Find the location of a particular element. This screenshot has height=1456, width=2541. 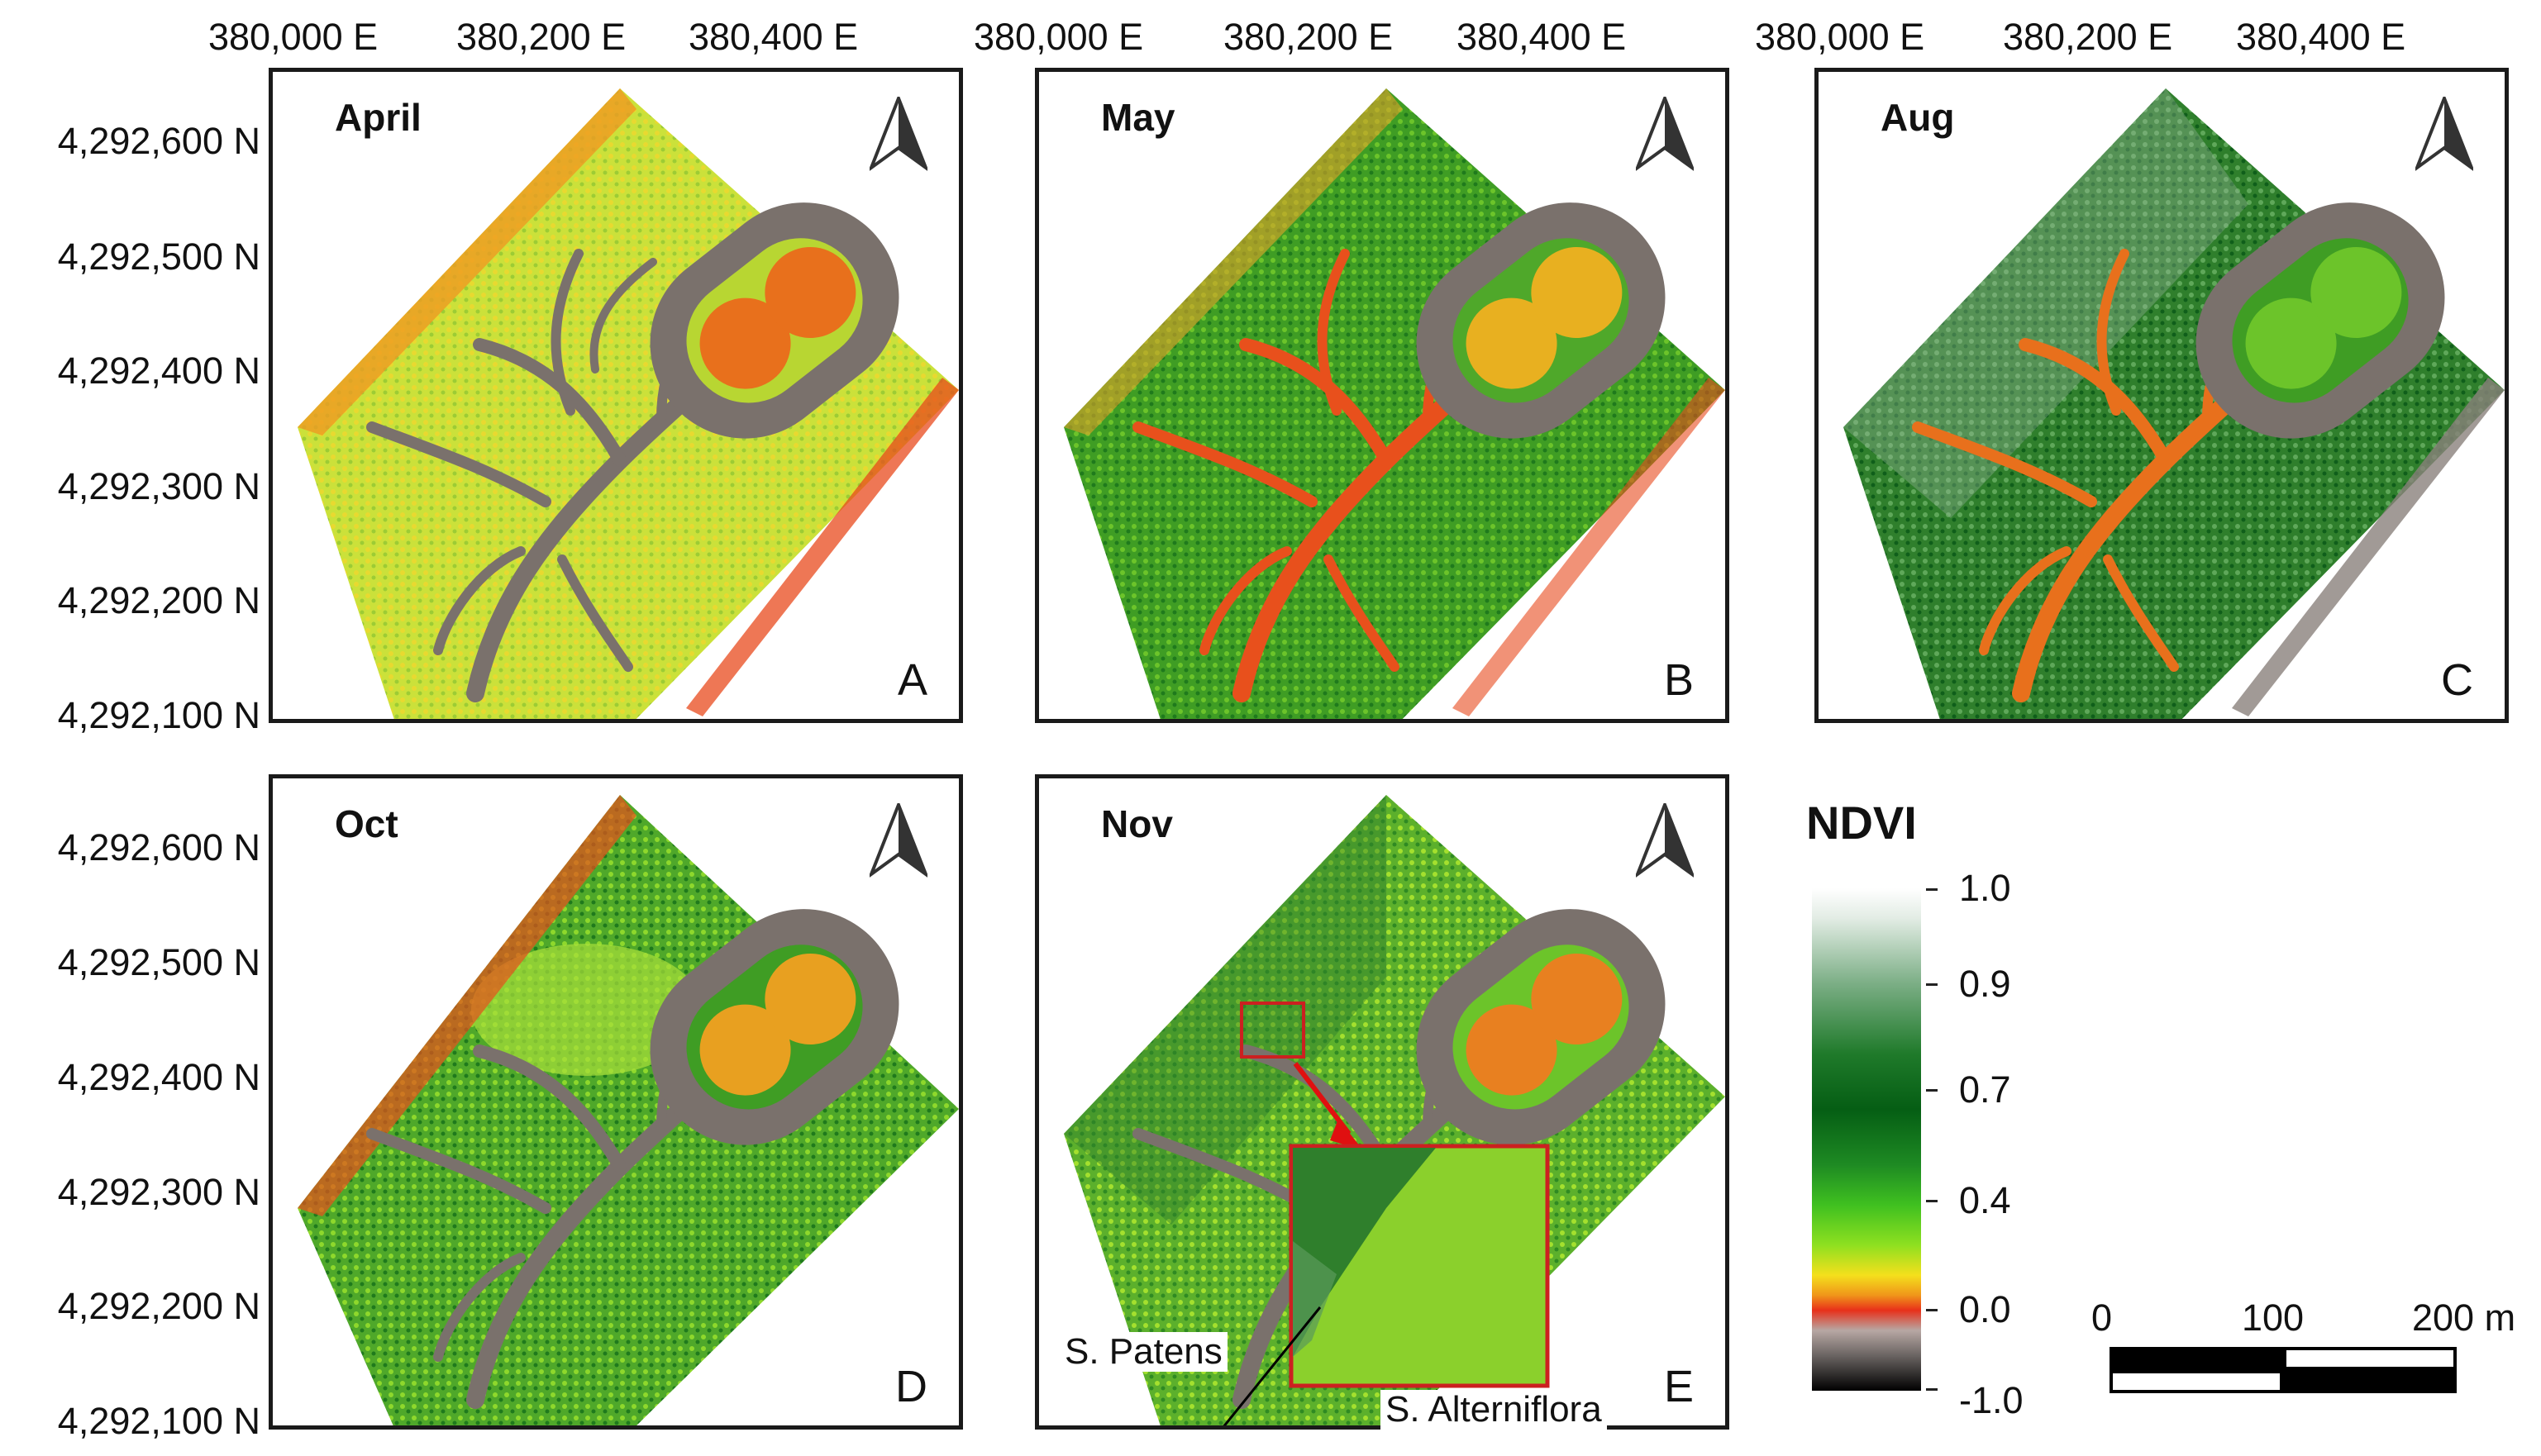

ndvi-map-aug is located at coordinates (2174, 403).